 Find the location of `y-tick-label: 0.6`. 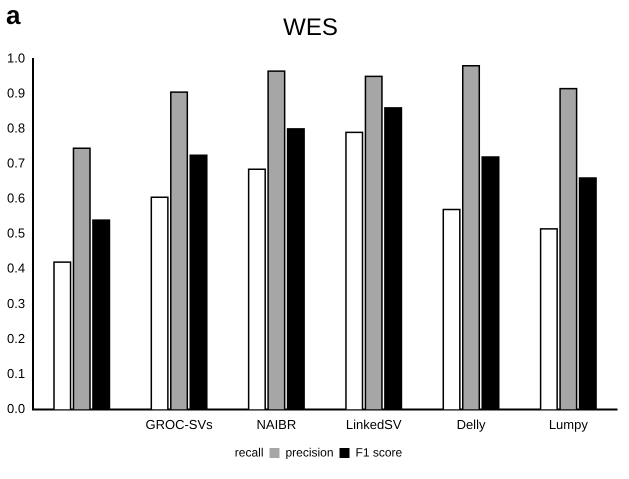

y-tick-label: 0.6 is located at coordinates (16, 198).